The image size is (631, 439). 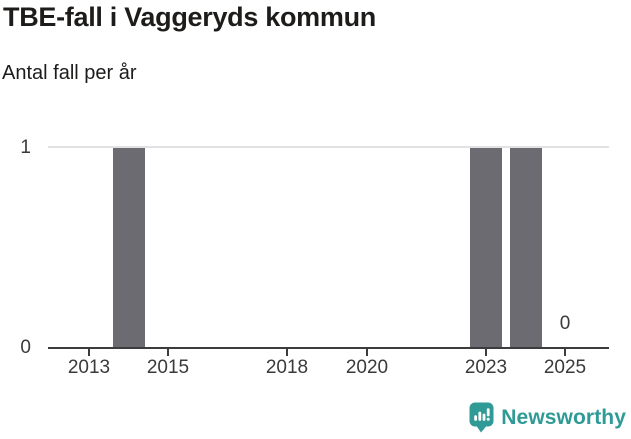 I want to click on x-axis-tick-label: 2015, so click(x=168, y=367).